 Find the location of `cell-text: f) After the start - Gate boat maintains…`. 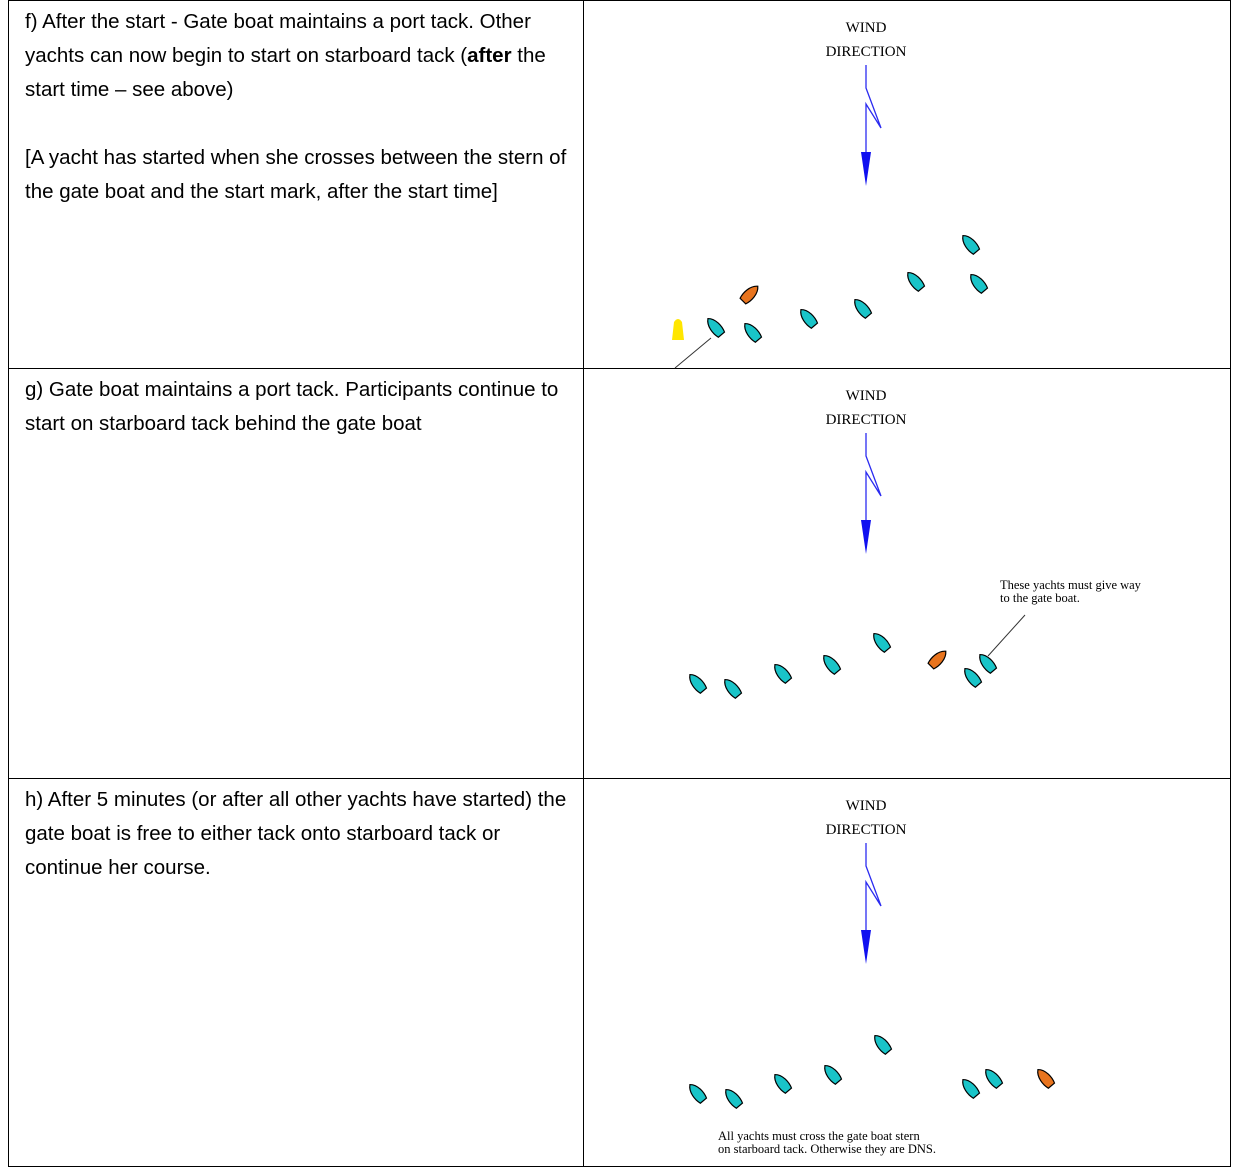

cell-text: f) After the start - Gate boat maintains… is located at coordinates (297, 124).